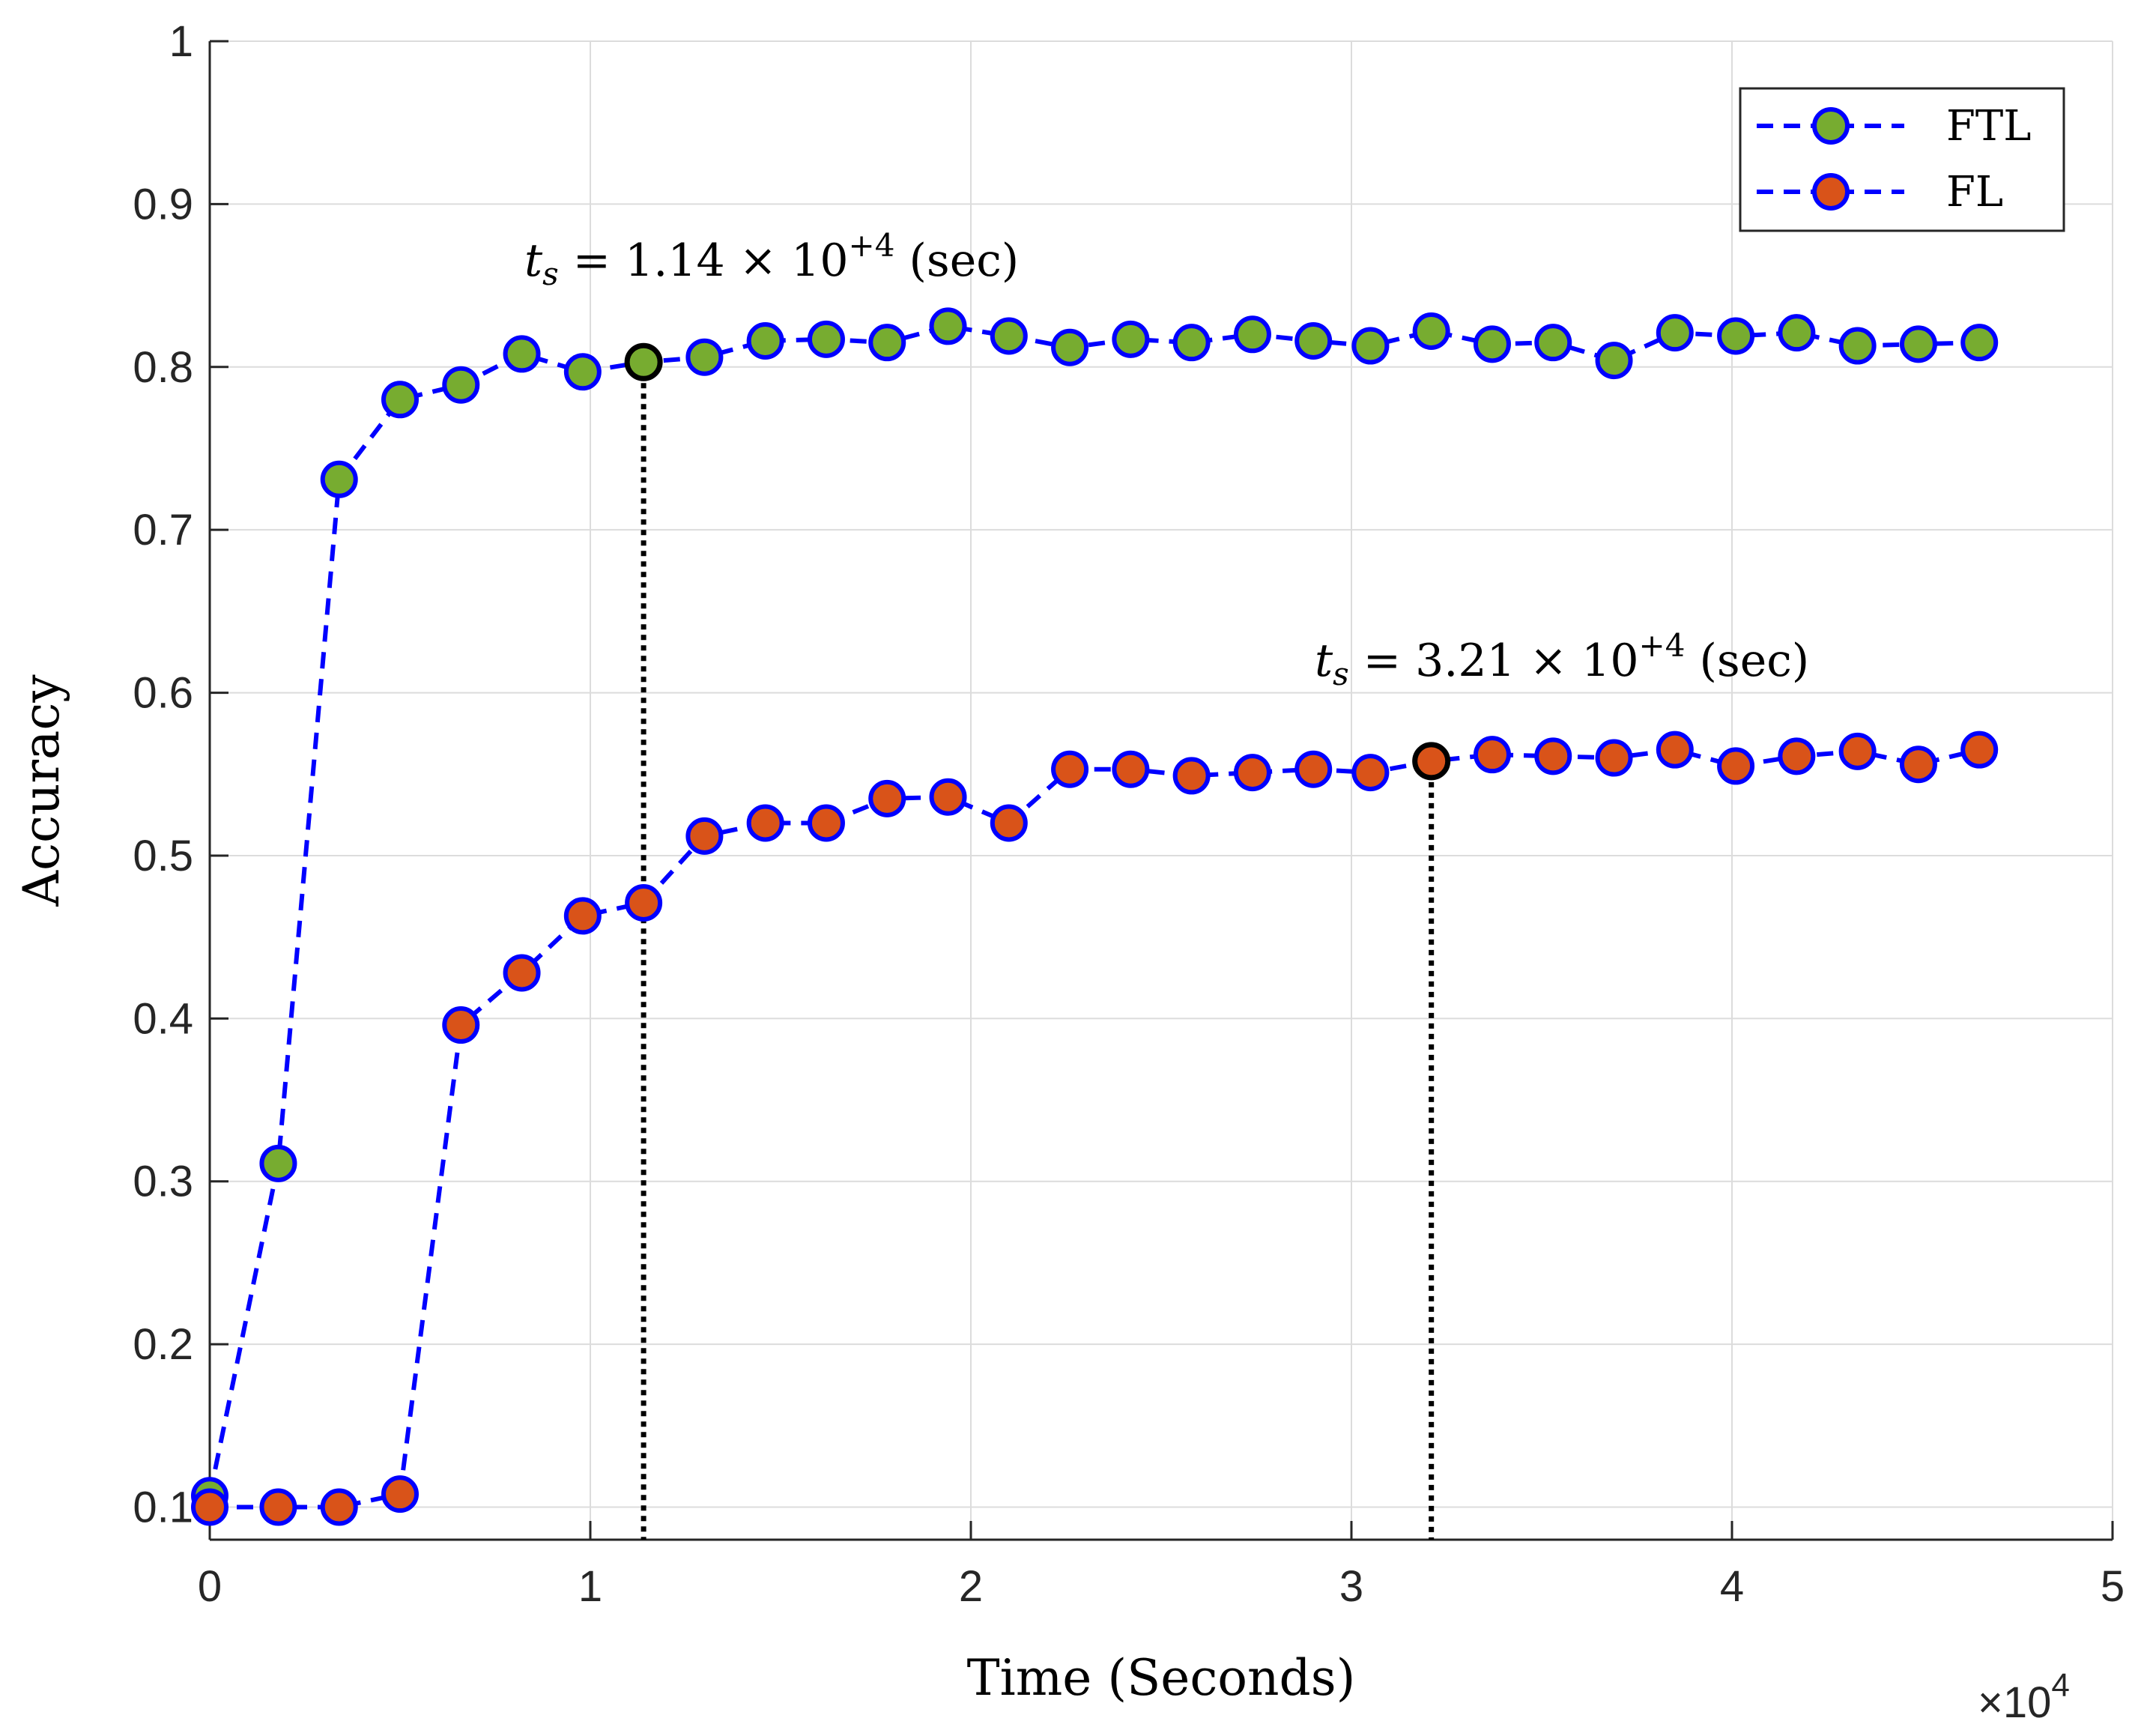  I want to click on settling-label-0-value: 1.14, so click(682, 261).